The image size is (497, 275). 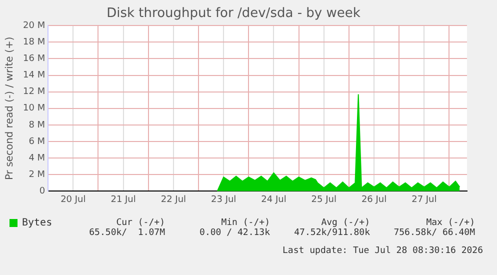 What do you see at coordinates (123, 199) in the screenshot?
I see `x-tick-label: 21 Jul` at bounding box center [123, 199].